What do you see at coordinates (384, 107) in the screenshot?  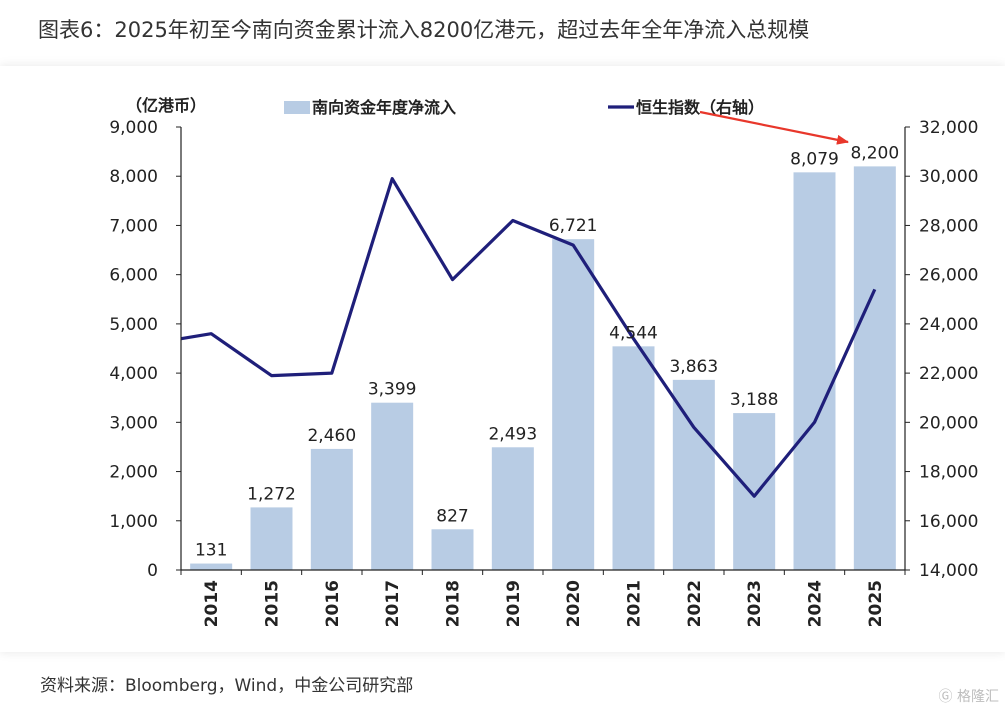 I see `legend-bar-label: 南向资金年度净流入` at bounding box center [384, 107].